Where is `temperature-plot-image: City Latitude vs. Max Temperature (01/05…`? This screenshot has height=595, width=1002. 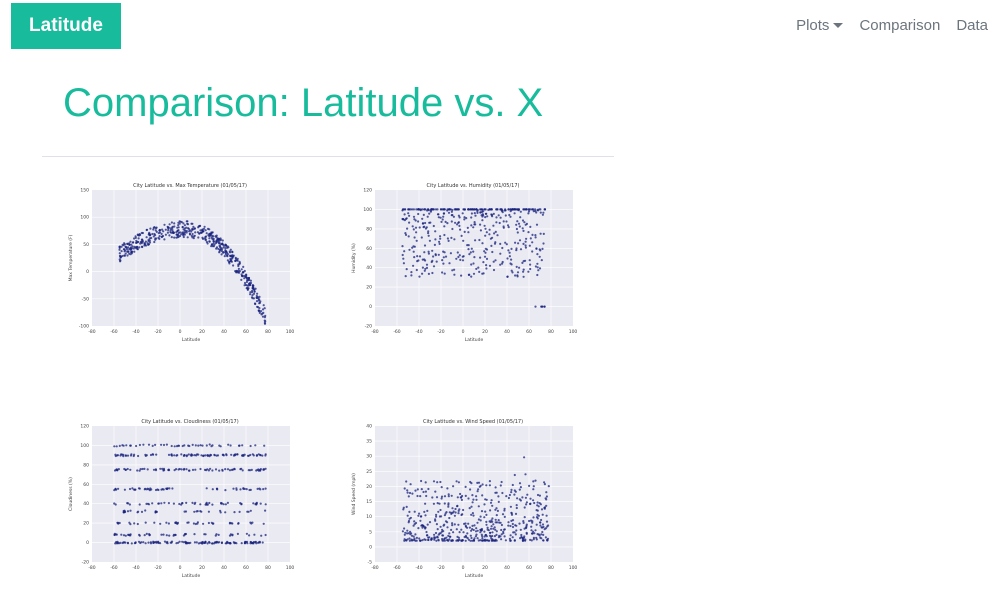 temperature-plot-image: City Latitude vs. Max Temperature (01/05… is located at coordinates (179, 262).